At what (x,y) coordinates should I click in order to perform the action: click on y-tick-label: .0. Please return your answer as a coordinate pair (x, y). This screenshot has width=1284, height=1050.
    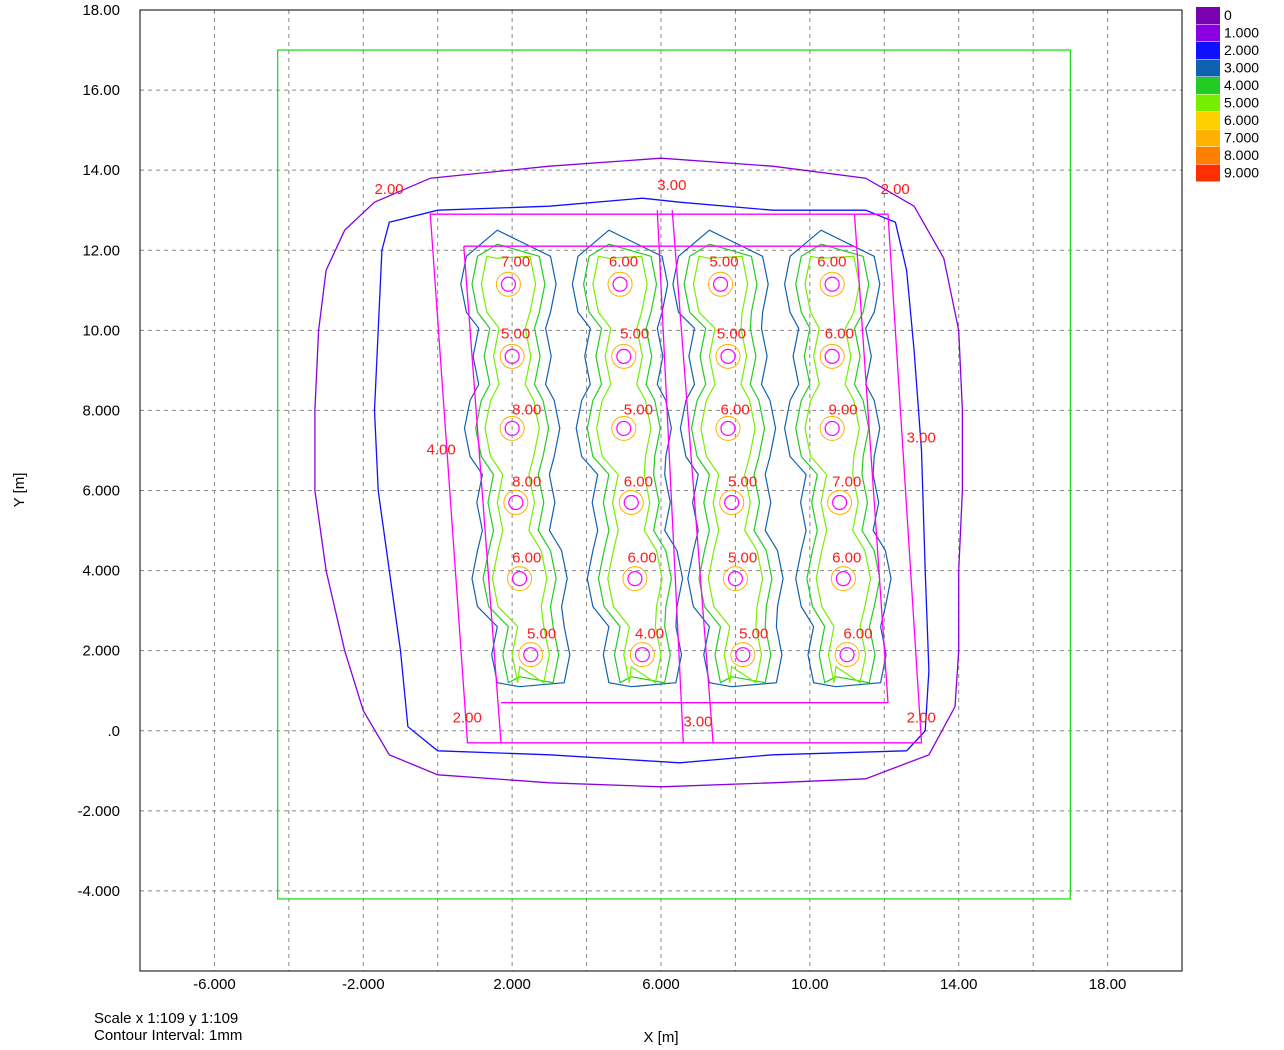
    Looking at the image, I should click on (113, 731).